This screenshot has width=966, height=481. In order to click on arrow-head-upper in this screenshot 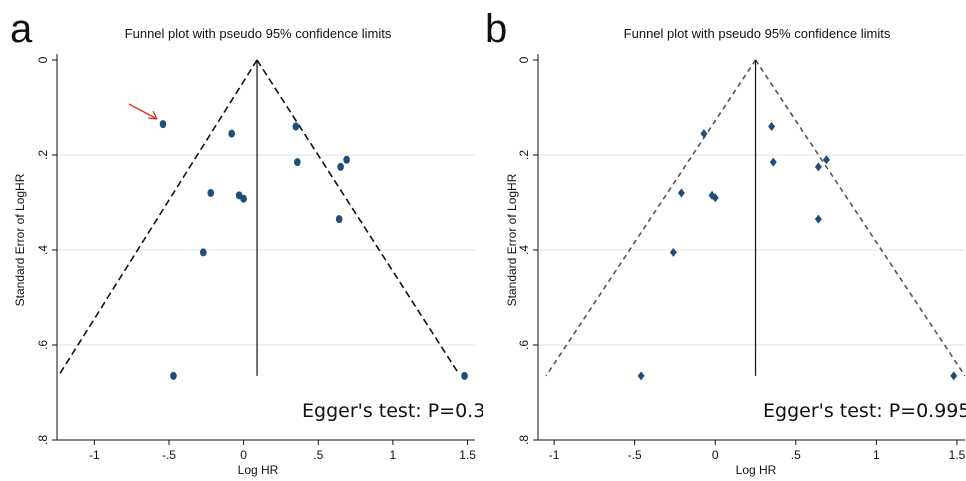, I will do `click(152, 118)`.